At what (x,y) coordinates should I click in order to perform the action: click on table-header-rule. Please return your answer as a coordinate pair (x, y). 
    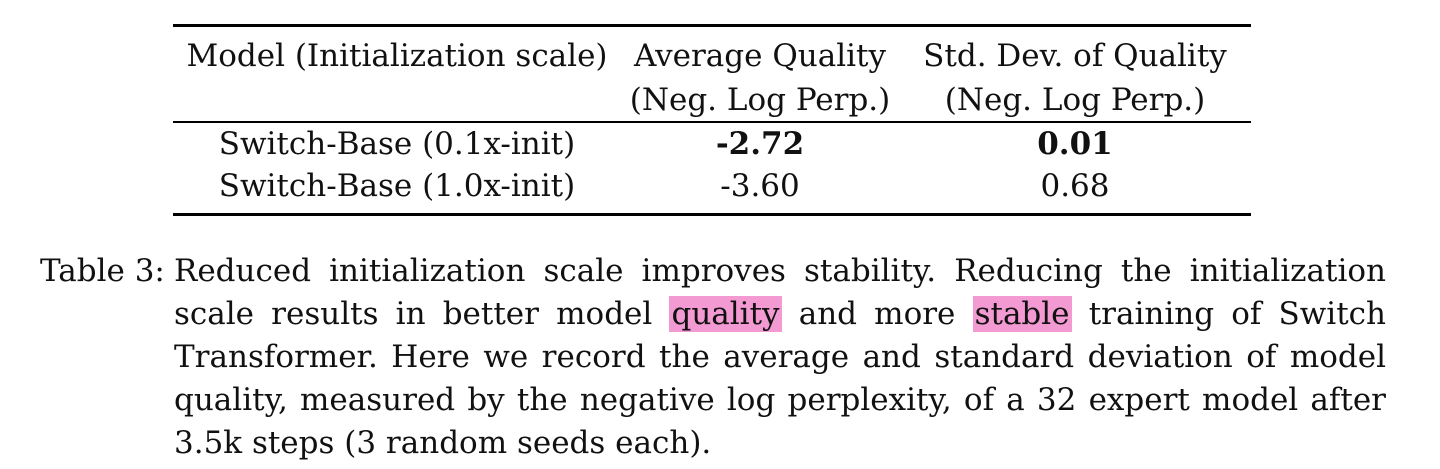
    Looking at the image, I should click on (712, 122).